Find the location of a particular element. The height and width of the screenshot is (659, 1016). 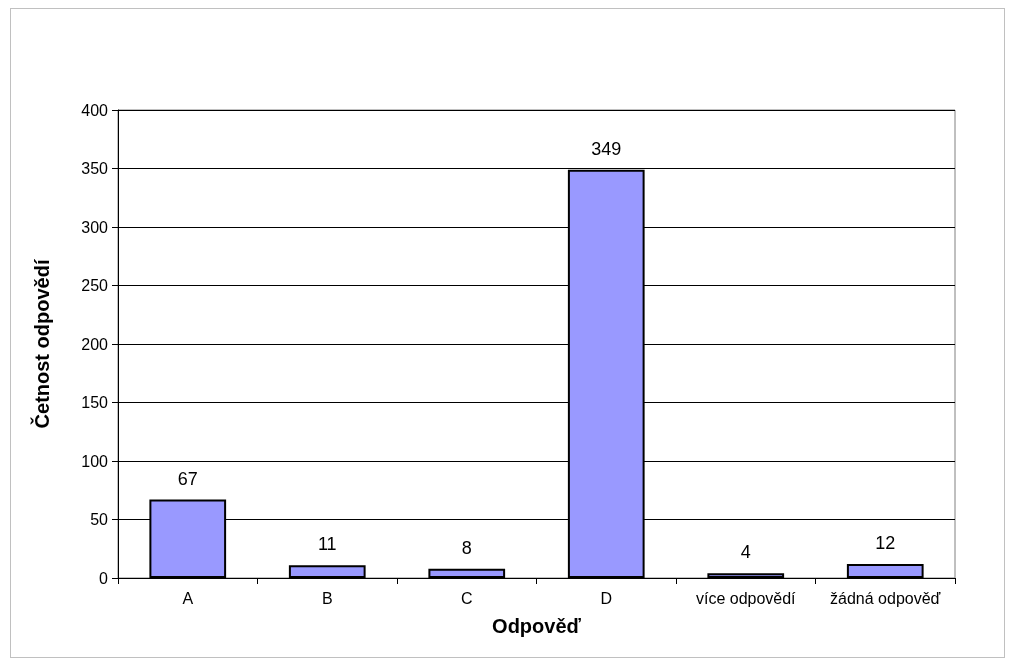

y-tick-label: 0 is located at coordinates (104, 578).